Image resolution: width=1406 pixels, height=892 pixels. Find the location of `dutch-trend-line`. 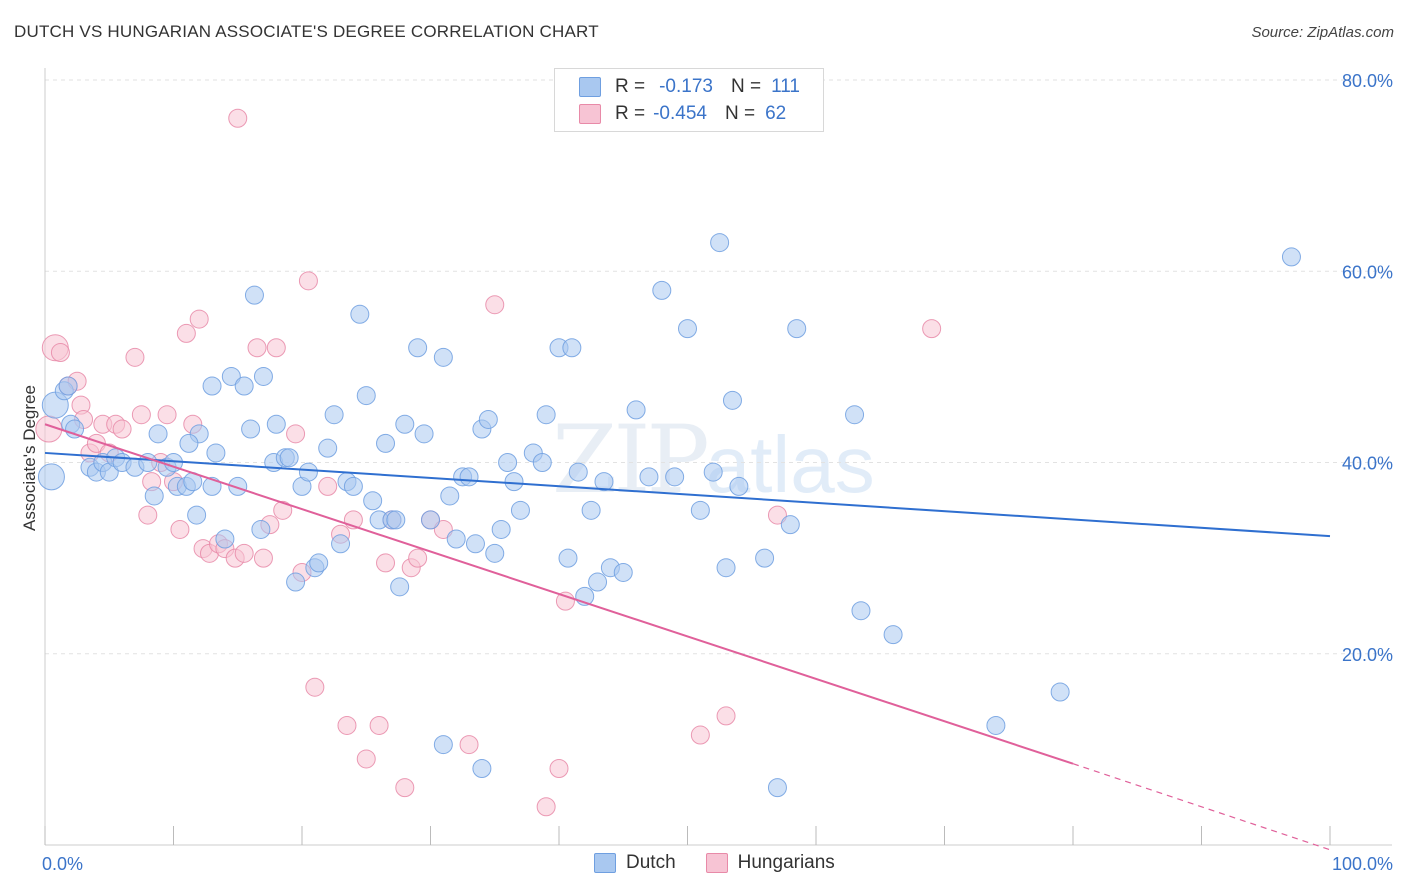

dutch-trend-line is located at coordinates (687, 494).